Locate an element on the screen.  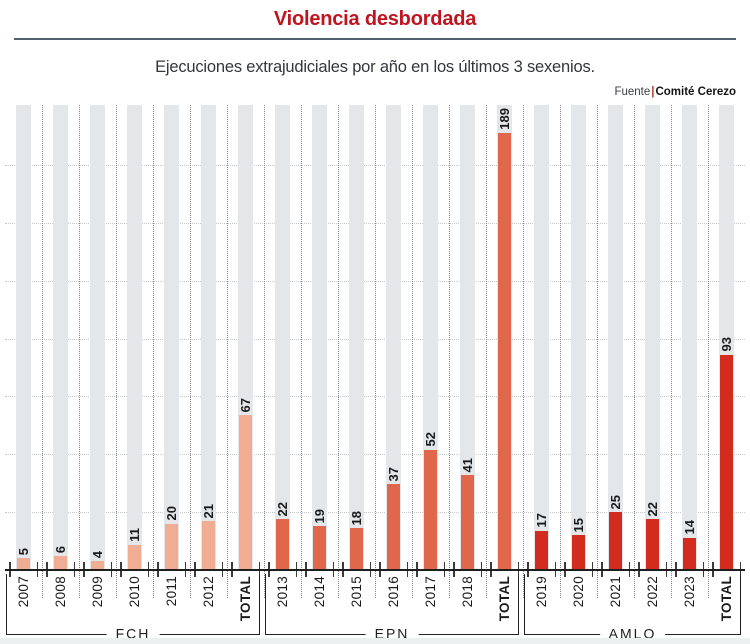
bar-value-label: 41 is located at coordinates (467, 465).